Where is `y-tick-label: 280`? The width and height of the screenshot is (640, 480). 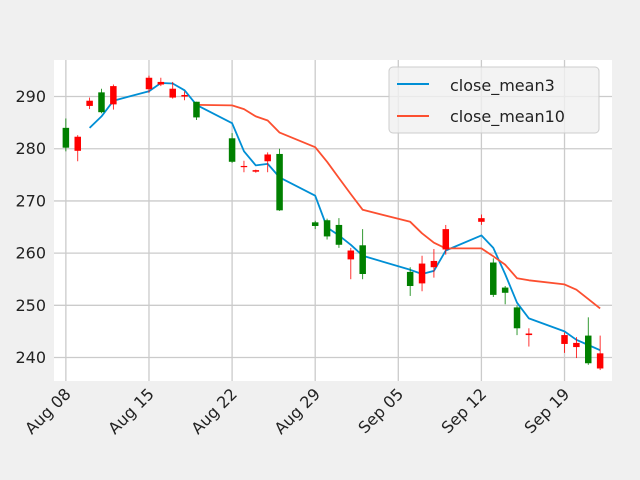
y-tick-label: 280 is located at coordinates (30, 148).